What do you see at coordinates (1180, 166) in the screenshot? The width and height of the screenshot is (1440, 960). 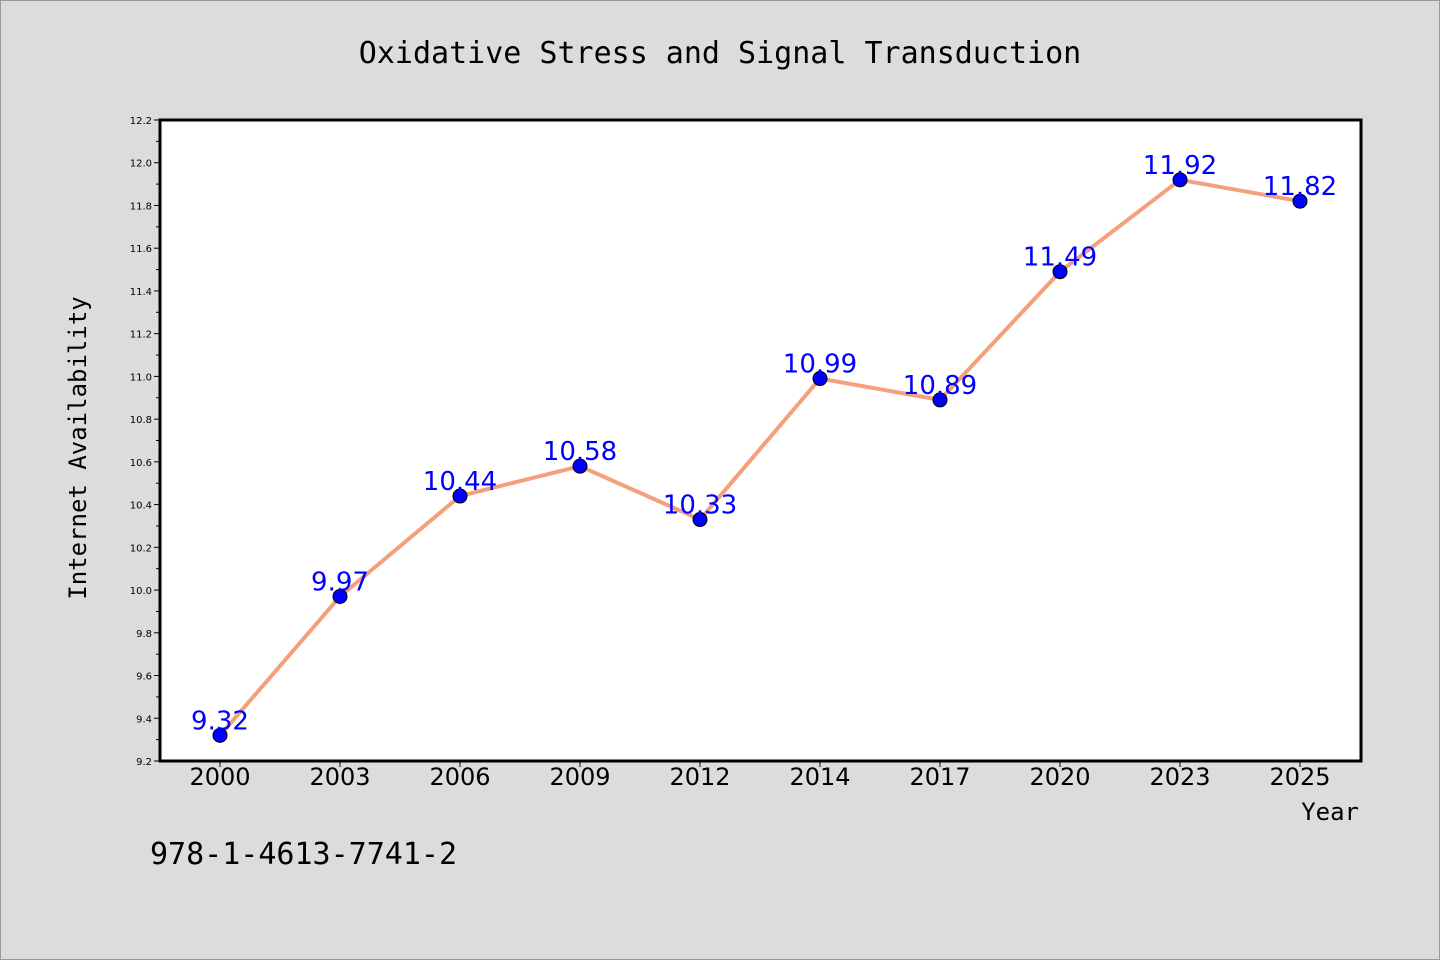 I see `data-label: 11.92` at bounding box center [1180, 166].